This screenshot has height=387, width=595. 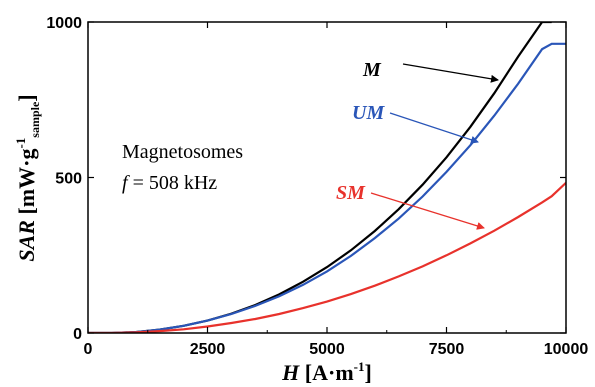 What do you see at coordinates (88, 349) in the screenshot?
I see `x-tick-label: 0` at bounding box center [88, 349].